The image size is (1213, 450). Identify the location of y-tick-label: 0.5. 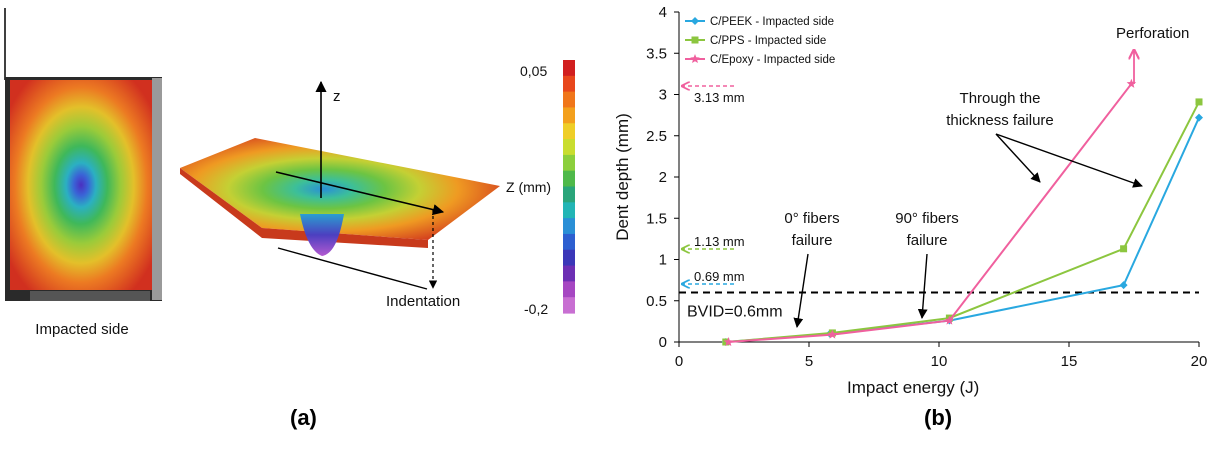
(656, 301).